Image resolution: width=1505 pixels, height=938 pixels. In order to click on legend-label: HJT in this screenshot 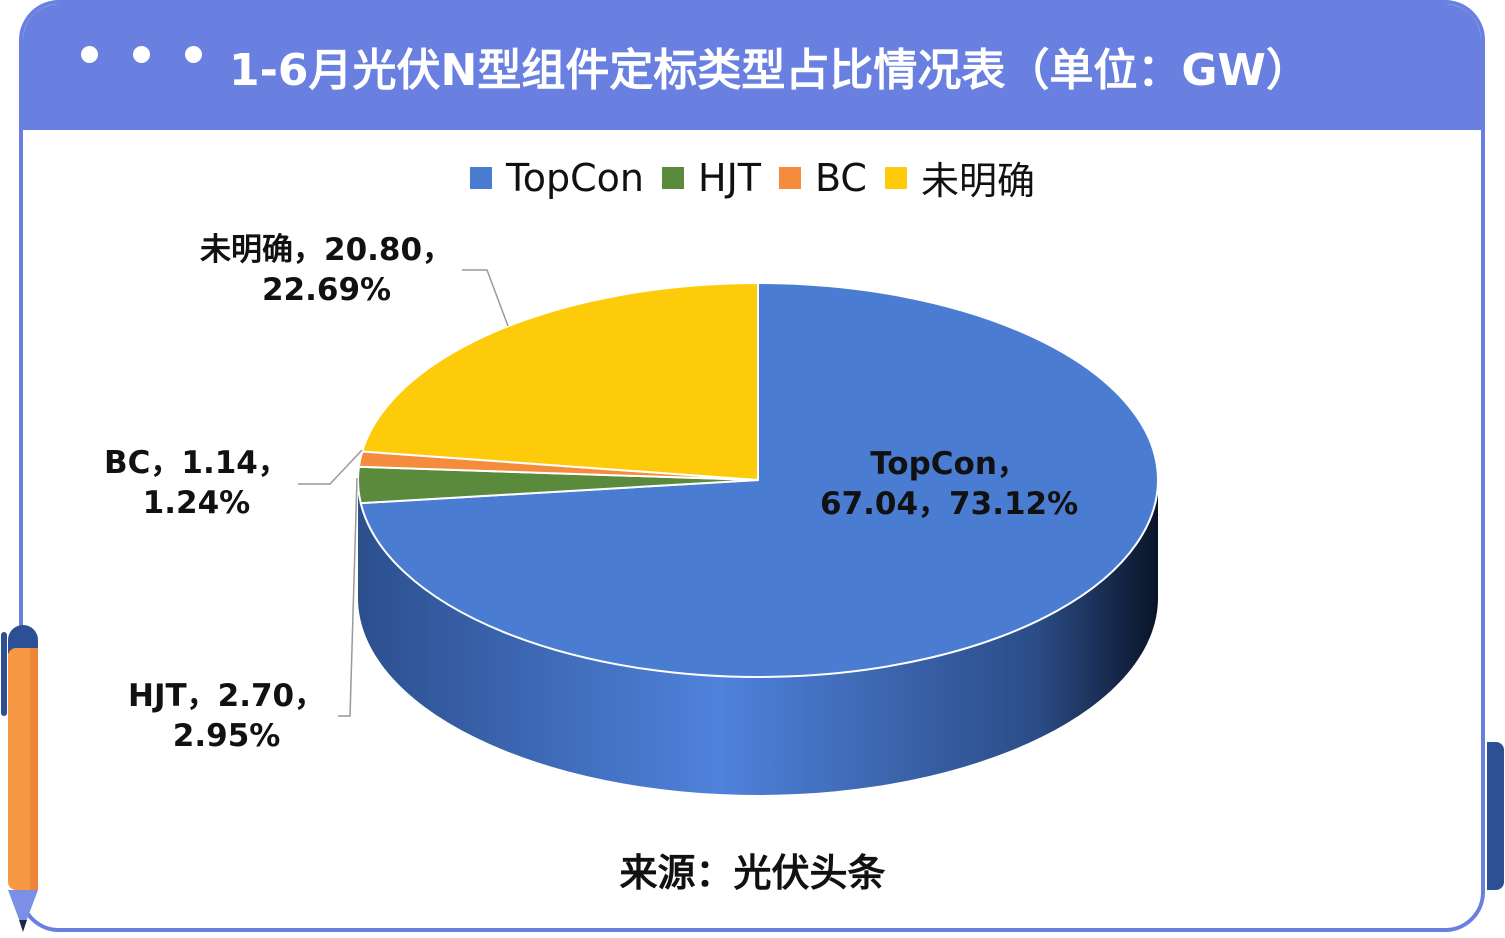, I will do `click(730, 177)`.